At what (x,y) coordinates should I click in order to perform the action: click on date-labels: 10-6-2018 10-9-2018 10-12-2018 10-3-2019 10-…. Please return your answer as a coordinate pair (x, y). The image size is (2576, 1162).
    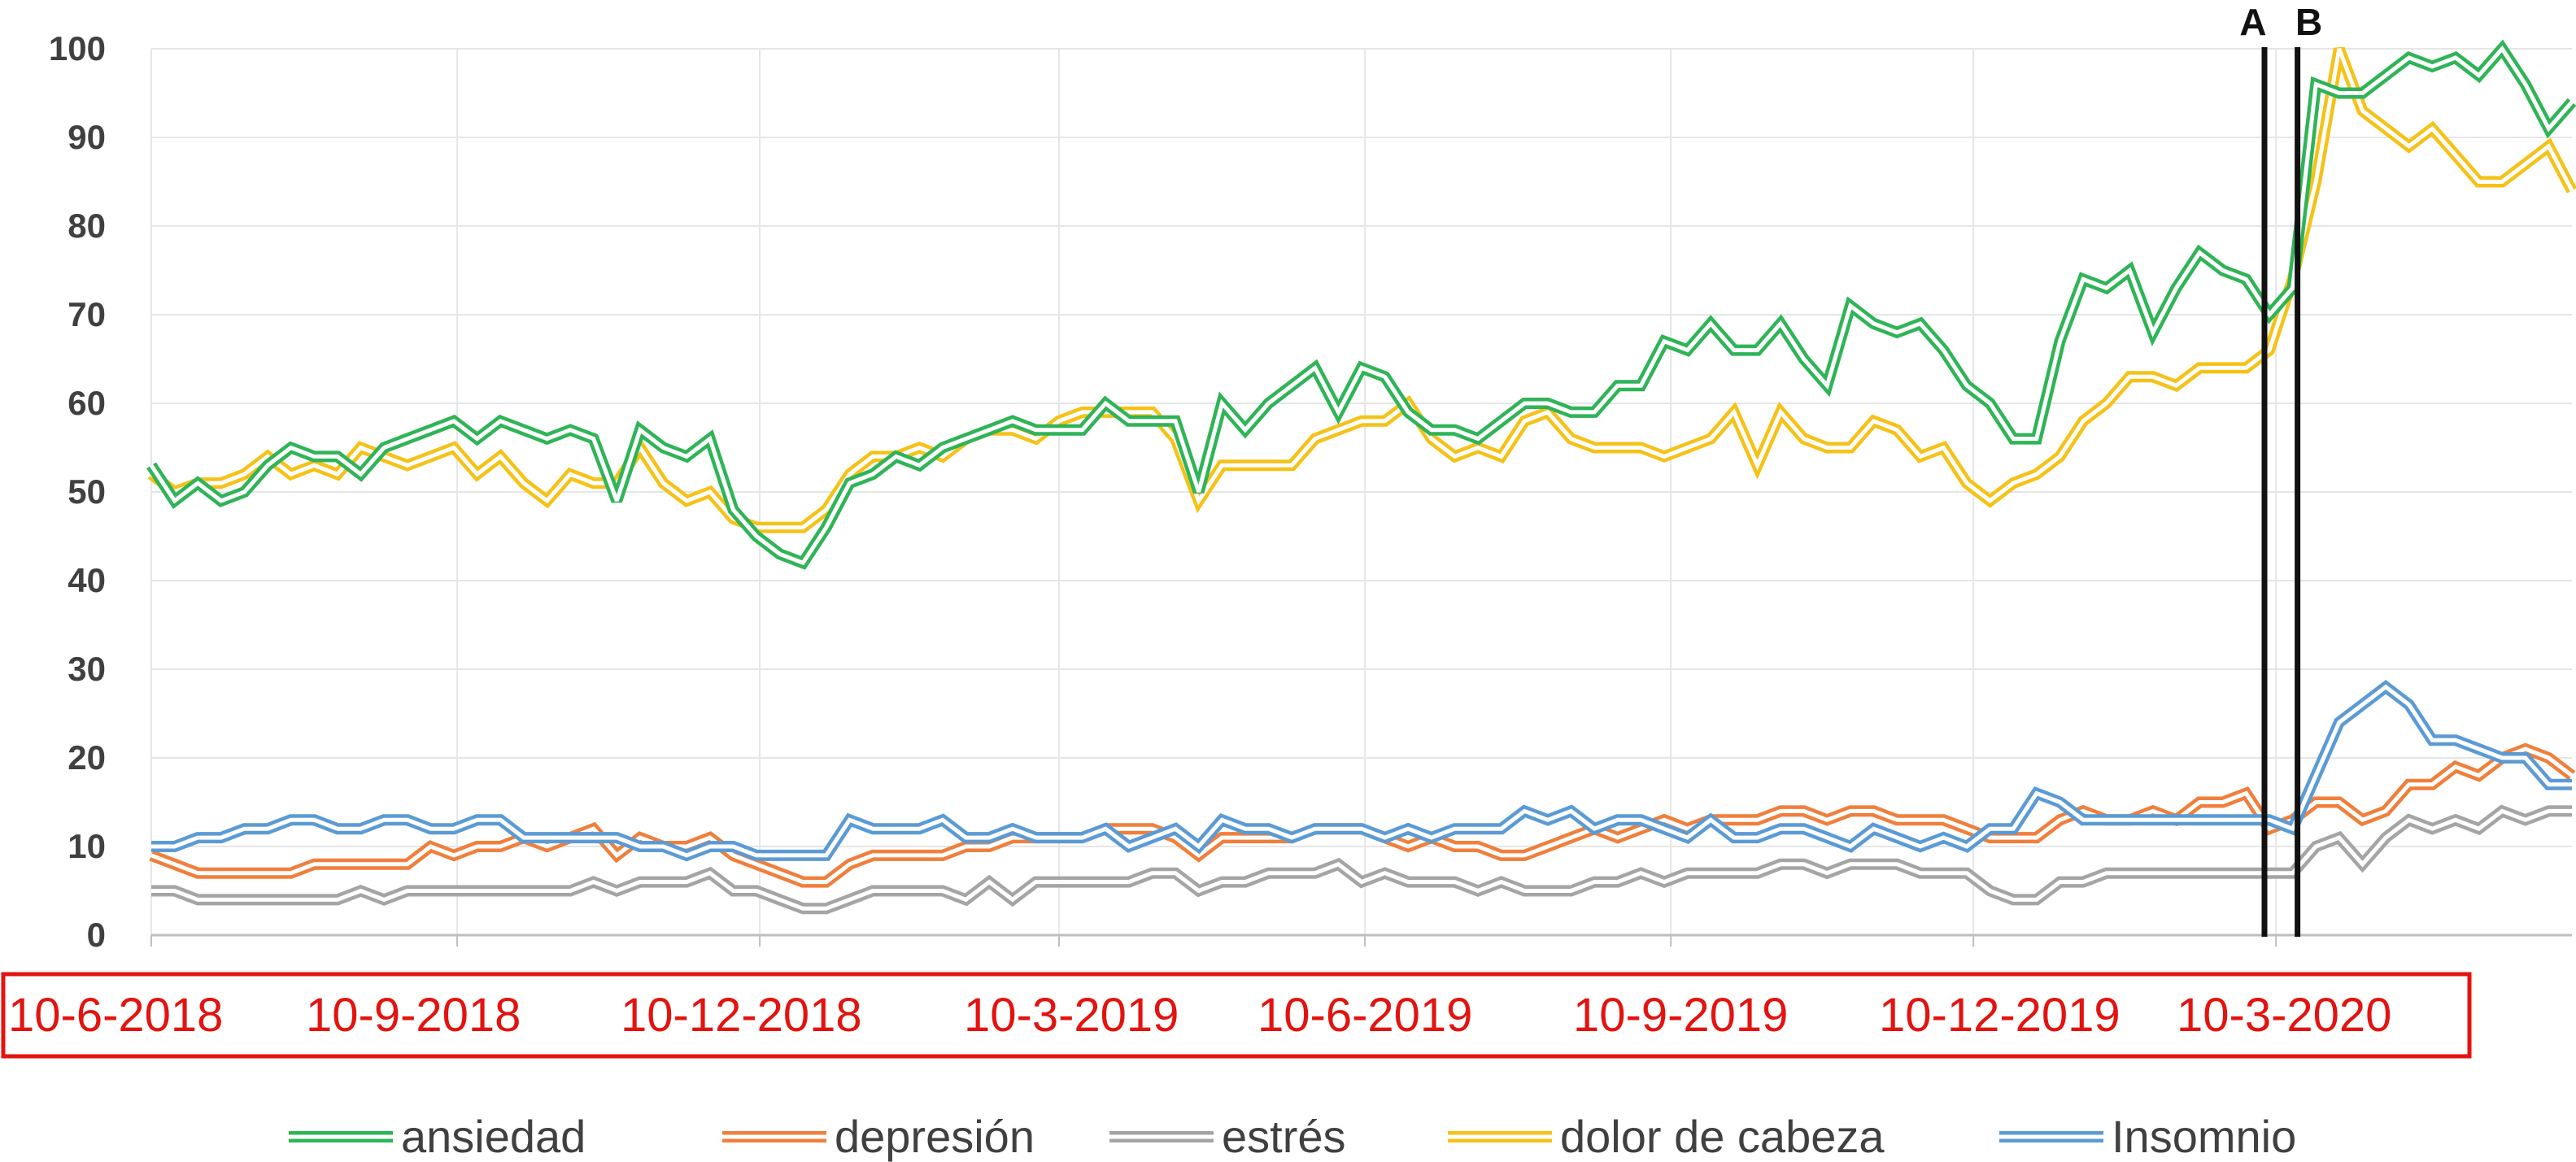
    Looking at the image, I should click on (1199, 1015).